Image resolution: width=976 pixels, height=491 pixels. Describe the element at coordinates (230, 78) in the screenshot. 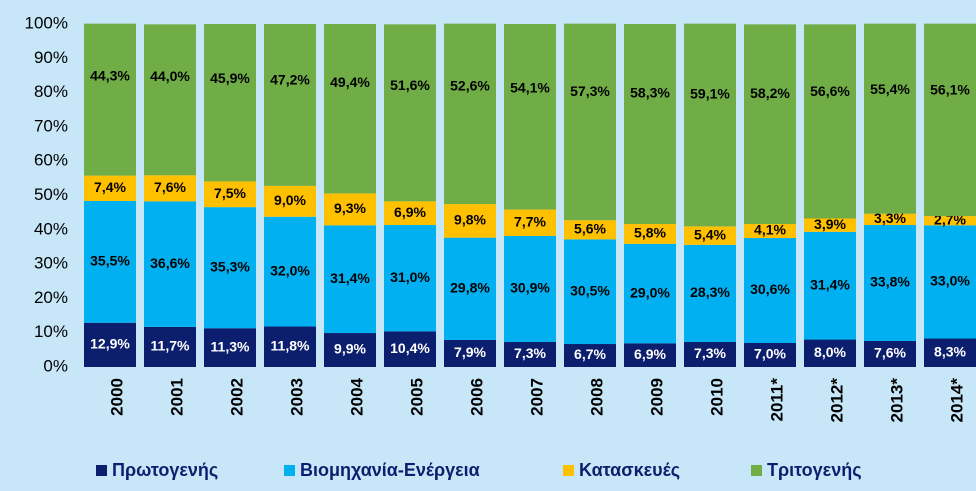

I see `data-label: 45,9%` at that location.